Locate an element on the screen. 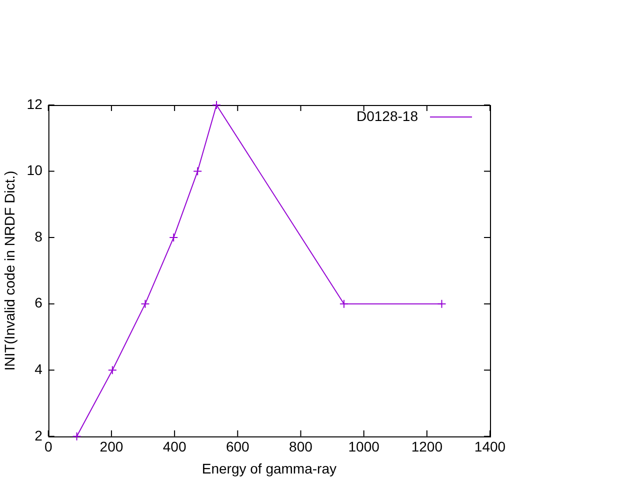  y-tick-label: 6 is located at coordinates (38, 302).